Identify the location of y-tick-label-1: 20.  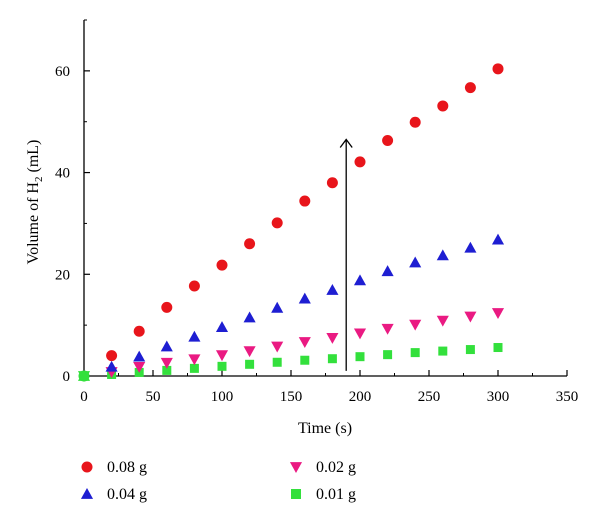
(62, 275).